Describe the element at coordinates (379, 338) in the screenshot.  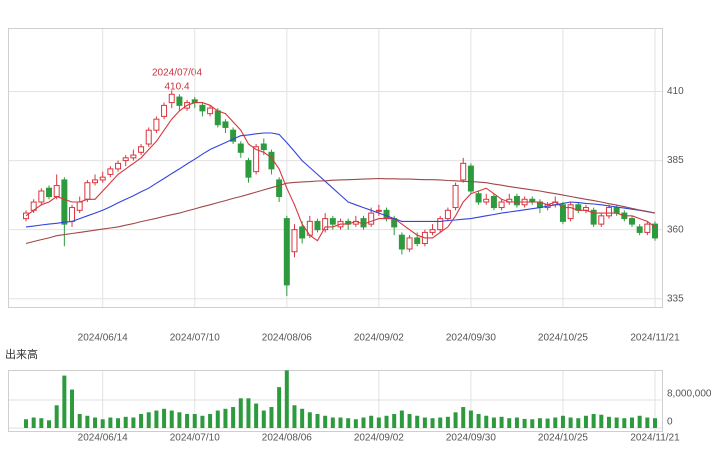
I see `x-tick-label: 2024/09/02` at that location.